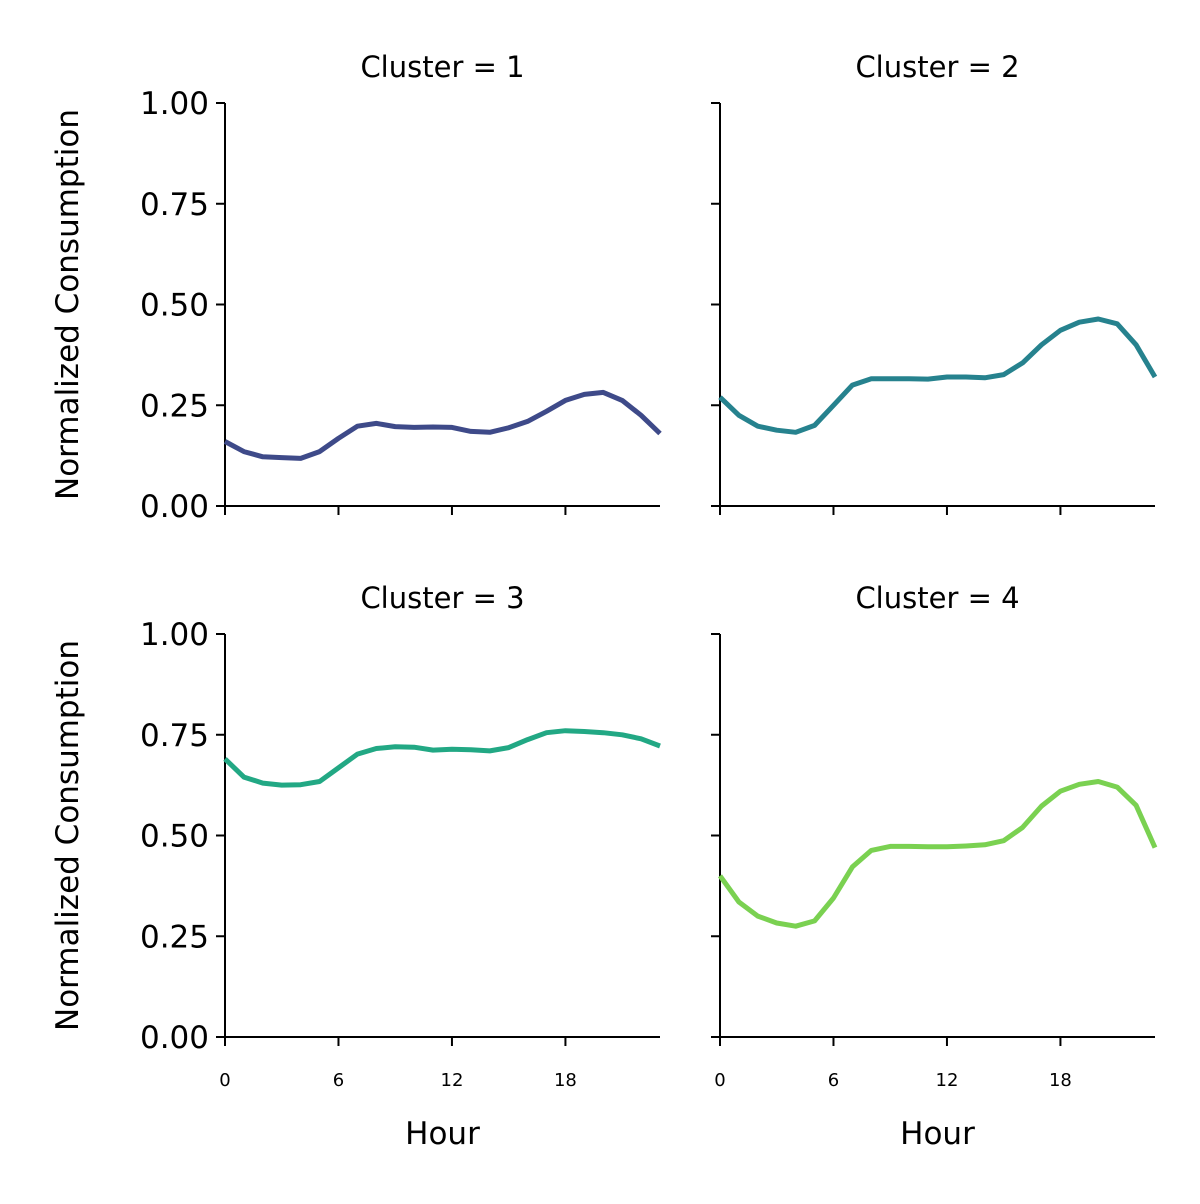 The height and width of the screenshot is (1204, 1200). I want to click on panel-title: Cluster = 3, so click(442, 598).